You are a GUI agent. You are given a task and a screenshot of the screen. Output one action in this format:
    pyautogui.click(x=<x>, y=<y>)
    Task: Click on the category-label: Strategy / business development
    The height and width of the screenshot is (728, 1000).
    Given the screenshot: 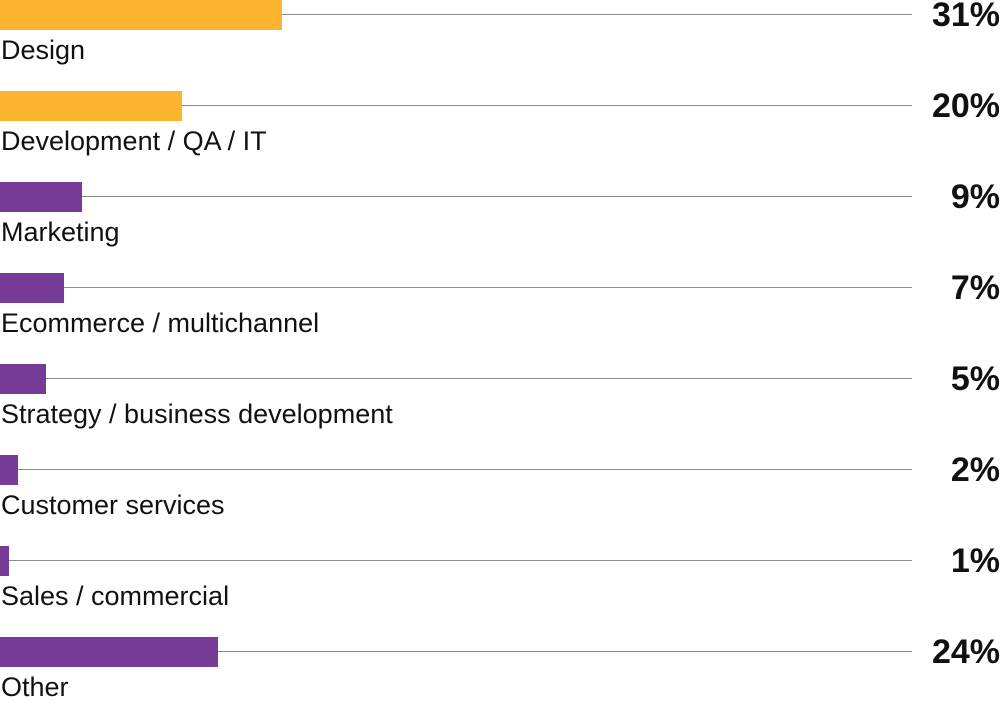 What is the action you would take?
    pyautogui.click(x=197, y=414)
    